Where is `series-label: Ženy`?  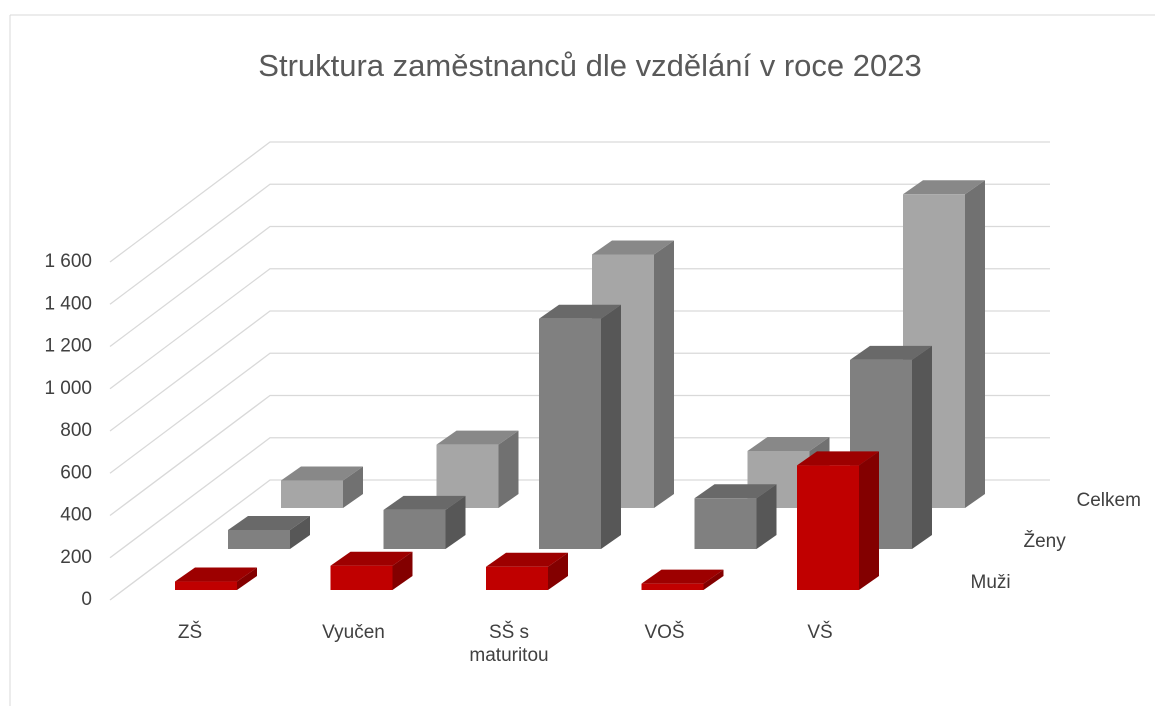
series-label: Ženy is located at coordinates (1045, 541).